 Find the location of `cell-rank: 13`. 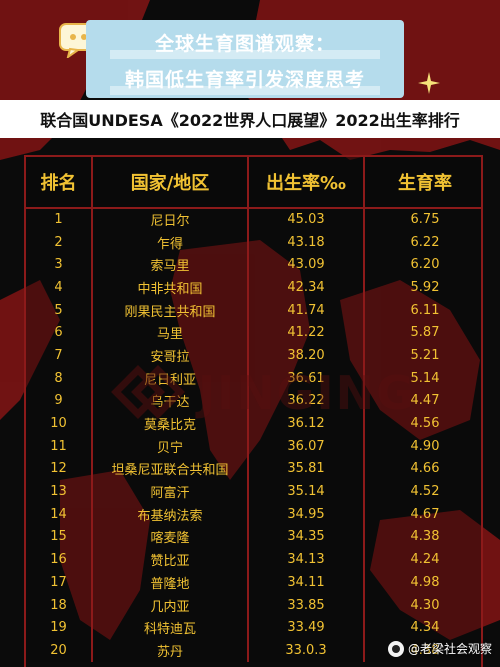

cell-rank: 13 is located at coordinates (59, 491).